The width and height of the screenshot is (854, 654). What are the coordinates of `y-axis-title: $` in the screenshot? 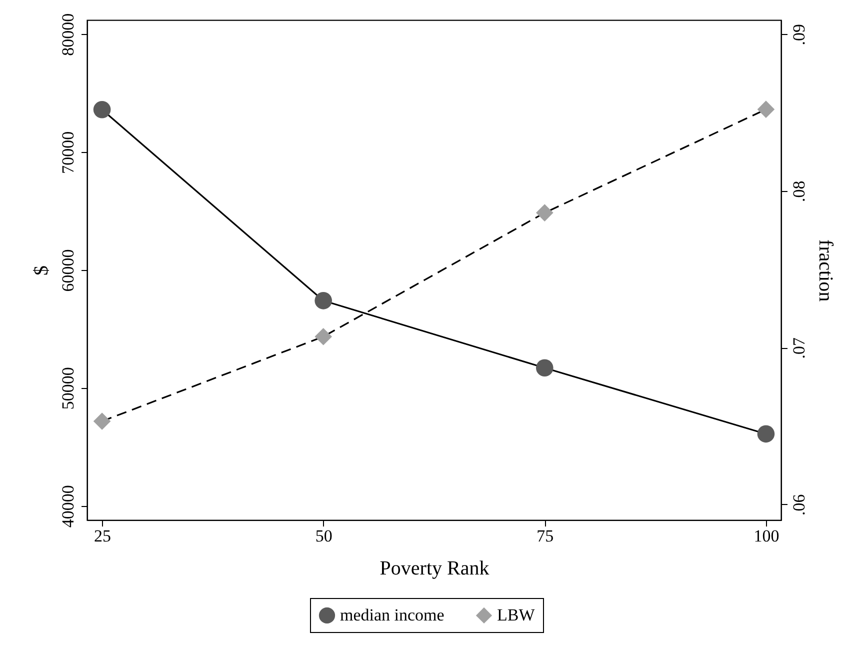 It's located at (41, 271).